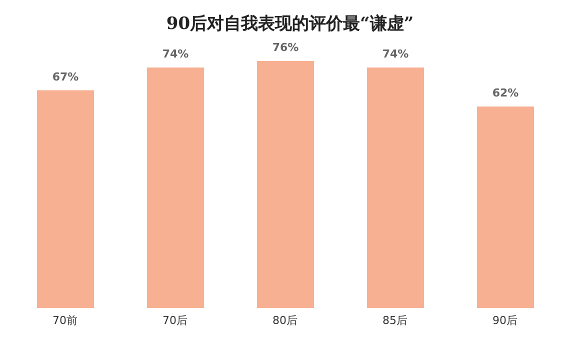  Describe the element at coordinates (505, 93) in the screenshot. I see `data-label: 62%` at that location.